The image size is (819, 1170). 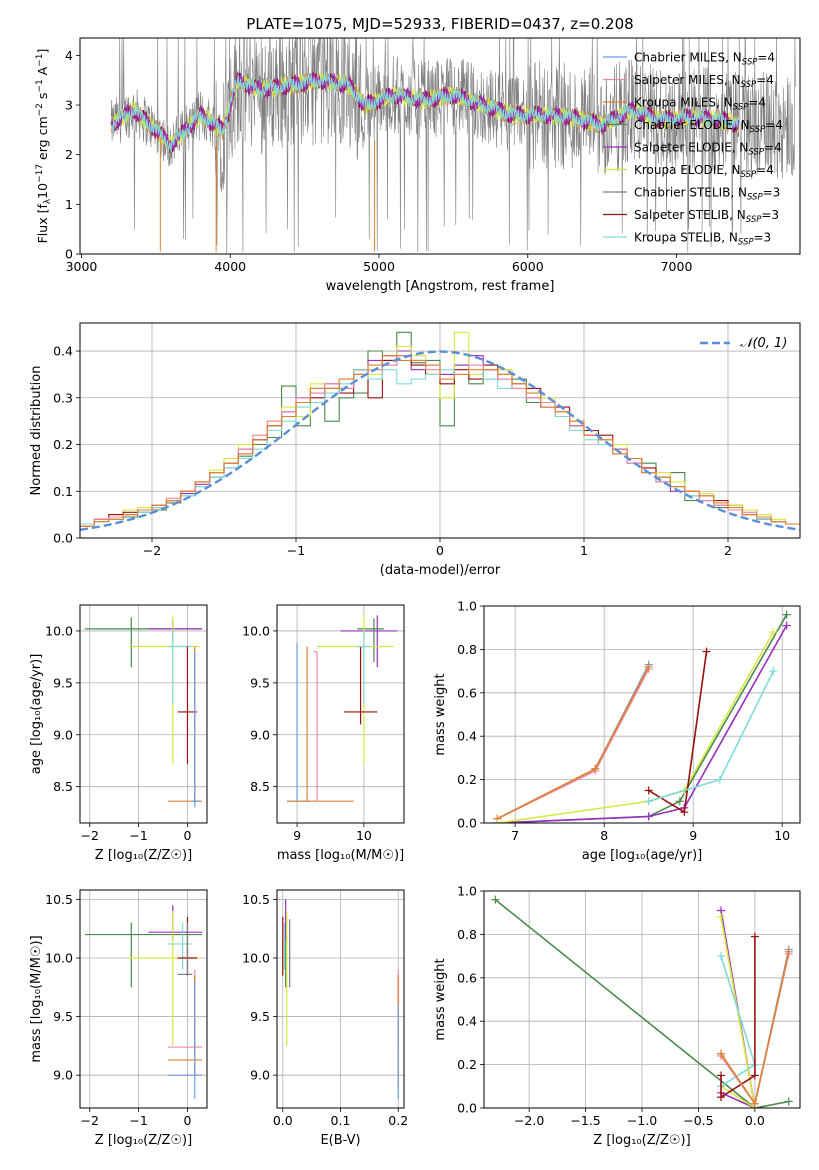 What do you see at coordinates (515, 835) in the screenshot?
I see `x-tick-label: 7` at bounding box center [515, 835].